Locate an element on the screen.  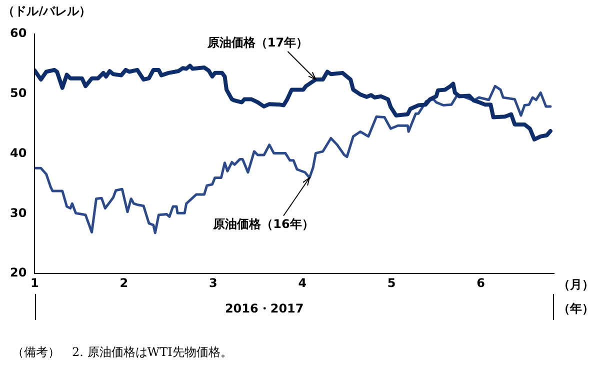
x-tick-label: 2 is located at coordinates (124, 283).